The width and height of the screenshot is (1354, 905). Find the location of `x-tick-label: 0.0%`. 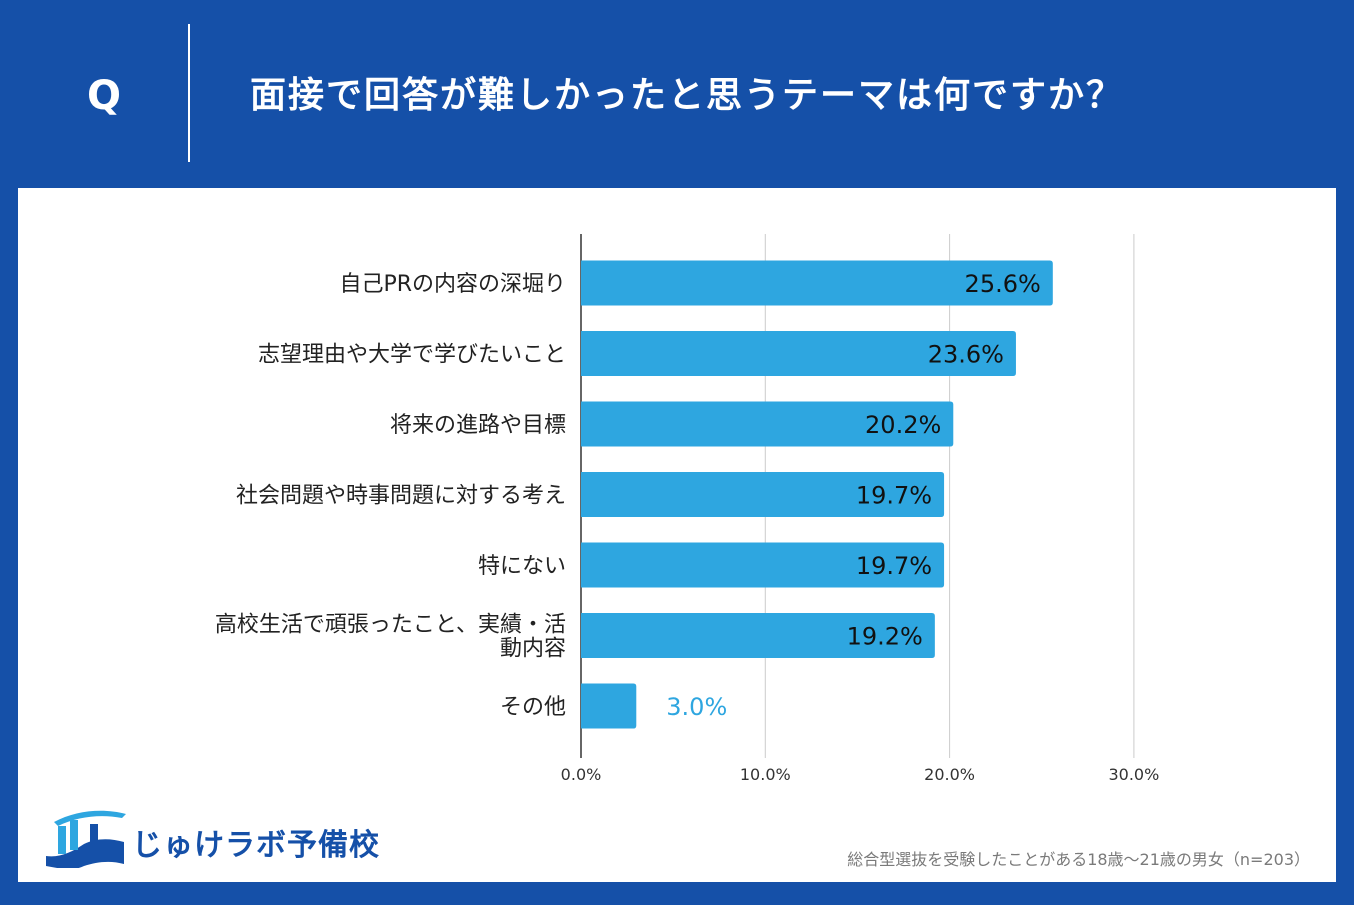

x-tick-label: 0.0% is located at coordinates (581, 774).